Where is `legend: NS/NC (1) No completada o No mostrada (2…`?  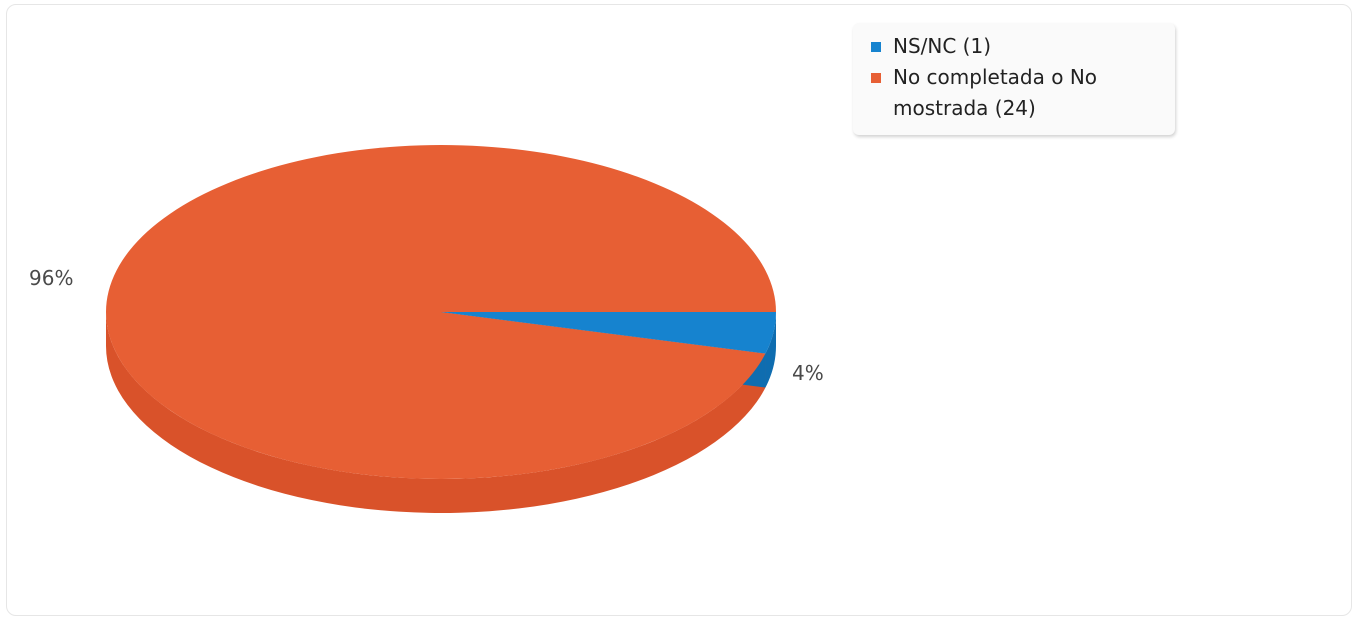 legend: NS/NC (1) No completada o No mostrada (2… is located at coordinates (1014, 79).